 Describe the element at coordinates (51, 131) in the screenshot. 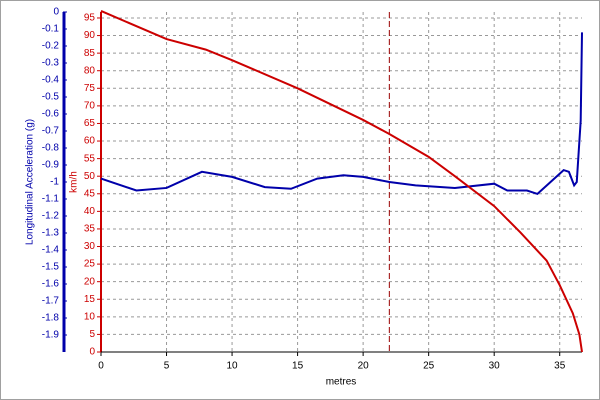

I see `y-tick-label: -0.7` at that location.